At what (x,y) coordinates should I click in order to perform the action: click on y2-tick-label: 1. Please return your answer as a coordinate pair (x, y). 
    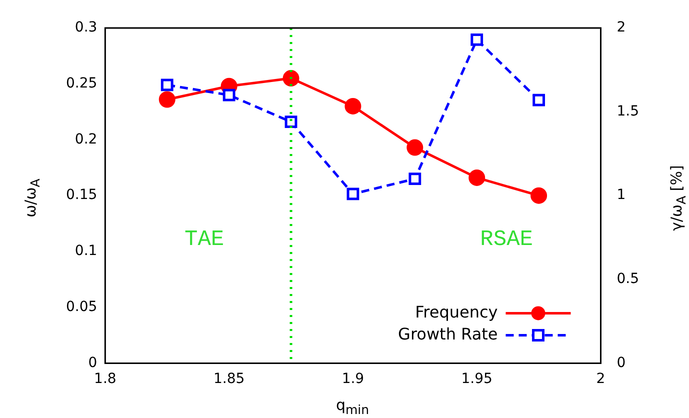
    Looking at the image, I should click on (621, 195).